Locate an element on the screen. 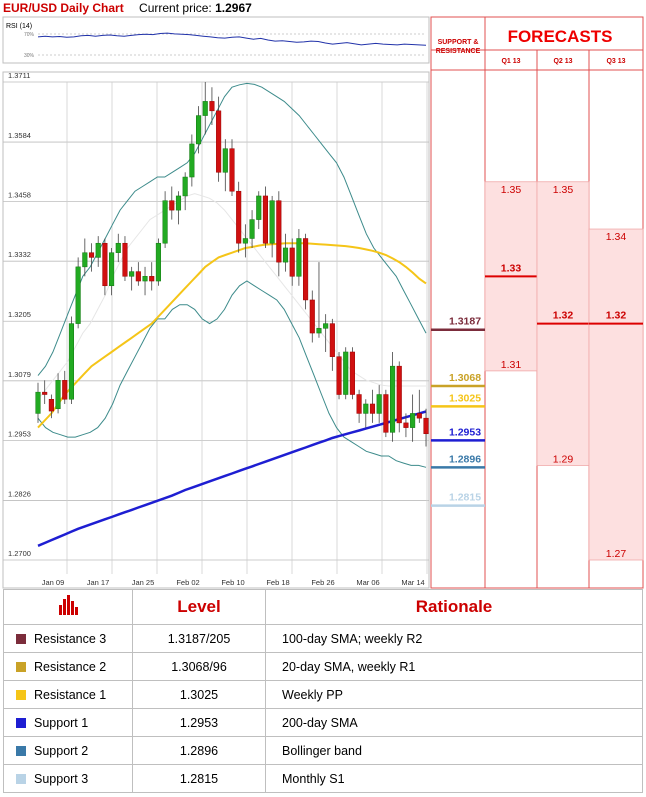 The image size is (646, 797). level-value: 1.2815 is located at coordinates (199, 778).